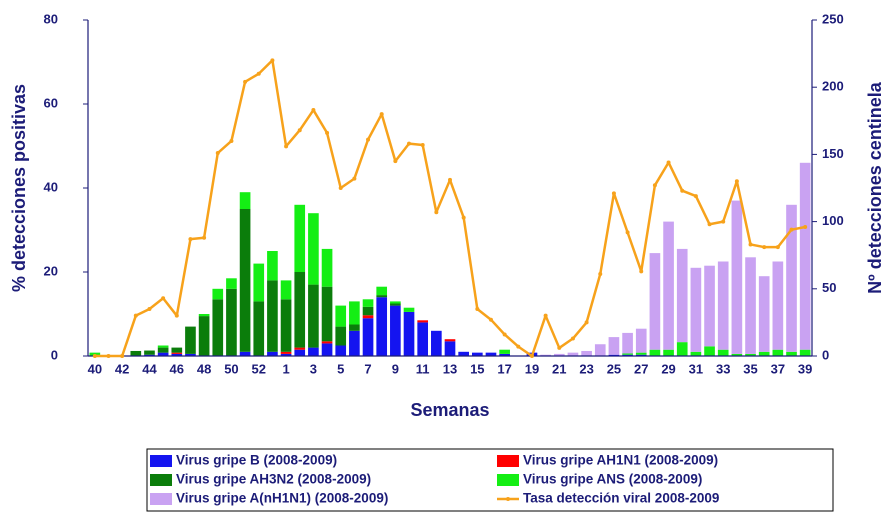  Describe the element at coordinates (273, 479) in the screenshot. I see `legend-label: Virus gripe AH3N2 (2008-2009)` at that location.